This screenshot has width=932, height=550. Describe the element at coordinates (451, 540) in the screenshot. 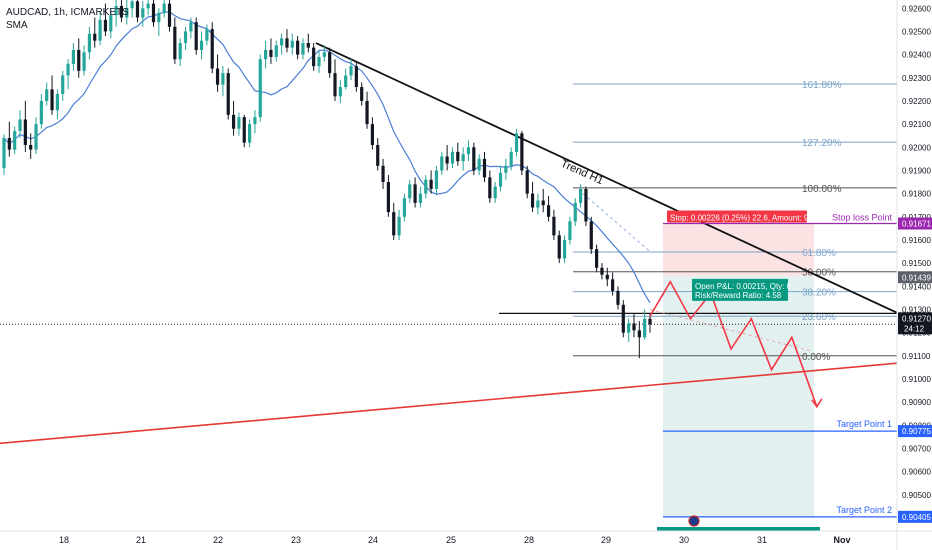

I see `time-tick: 25` at that location.